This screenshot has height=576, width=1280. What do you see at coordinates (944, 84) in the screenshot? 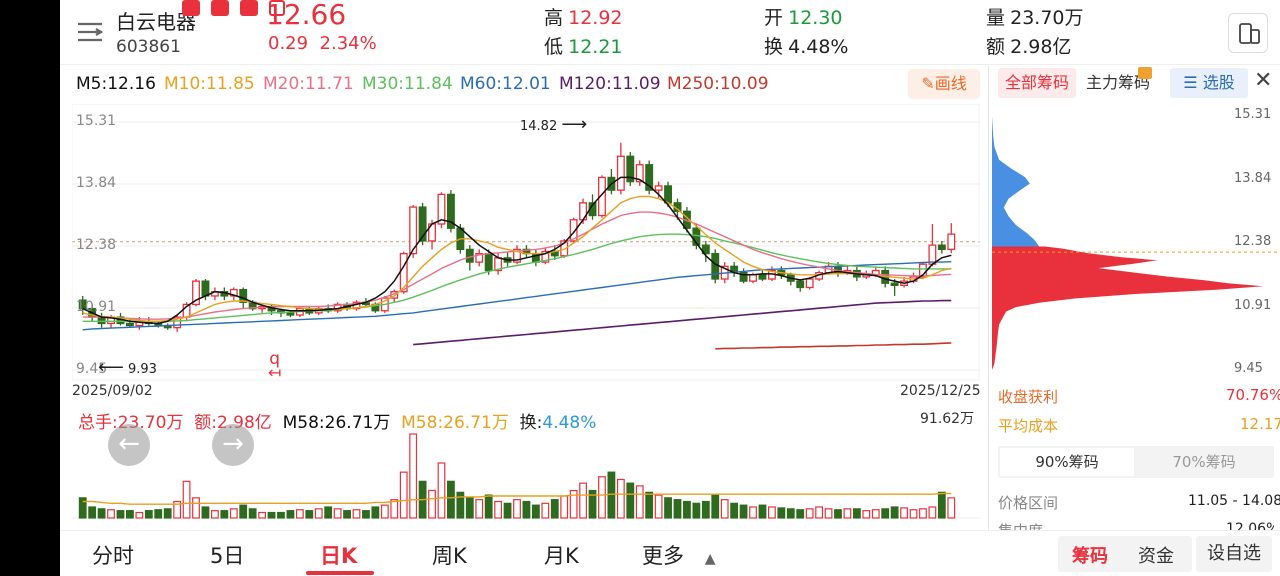
I see `draw-line-button: ✎画线` at bounding box center [944, 84].